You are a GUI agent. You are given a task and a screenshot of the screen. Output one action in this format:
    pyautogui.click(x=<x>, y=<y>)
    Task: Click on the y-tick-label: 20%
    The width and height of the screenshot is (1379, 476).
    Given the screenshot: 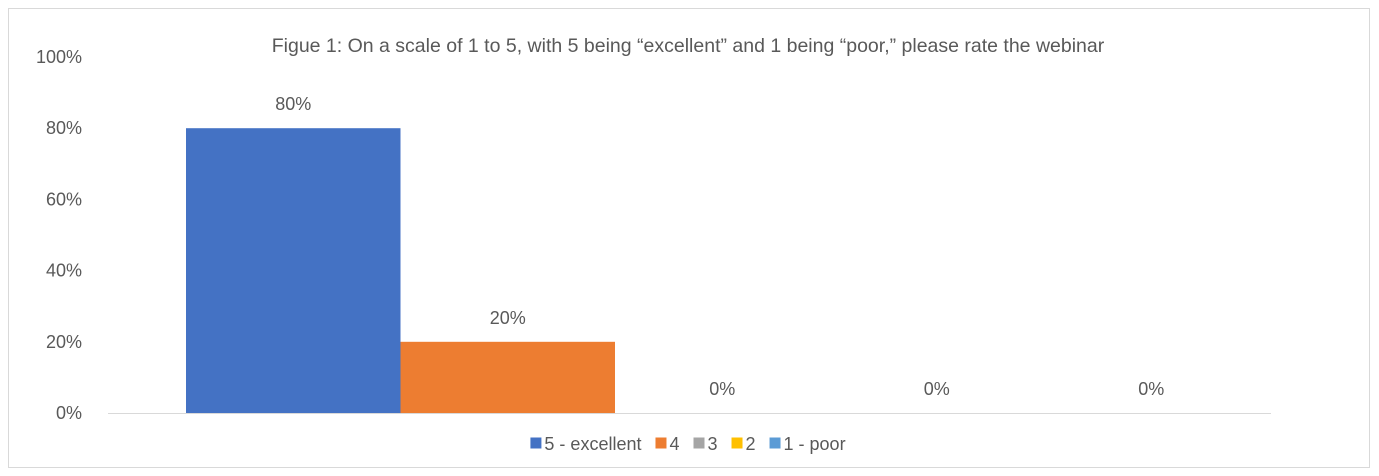 What is the action you would take?
    pyautogui.click(x=64, y=342)
    